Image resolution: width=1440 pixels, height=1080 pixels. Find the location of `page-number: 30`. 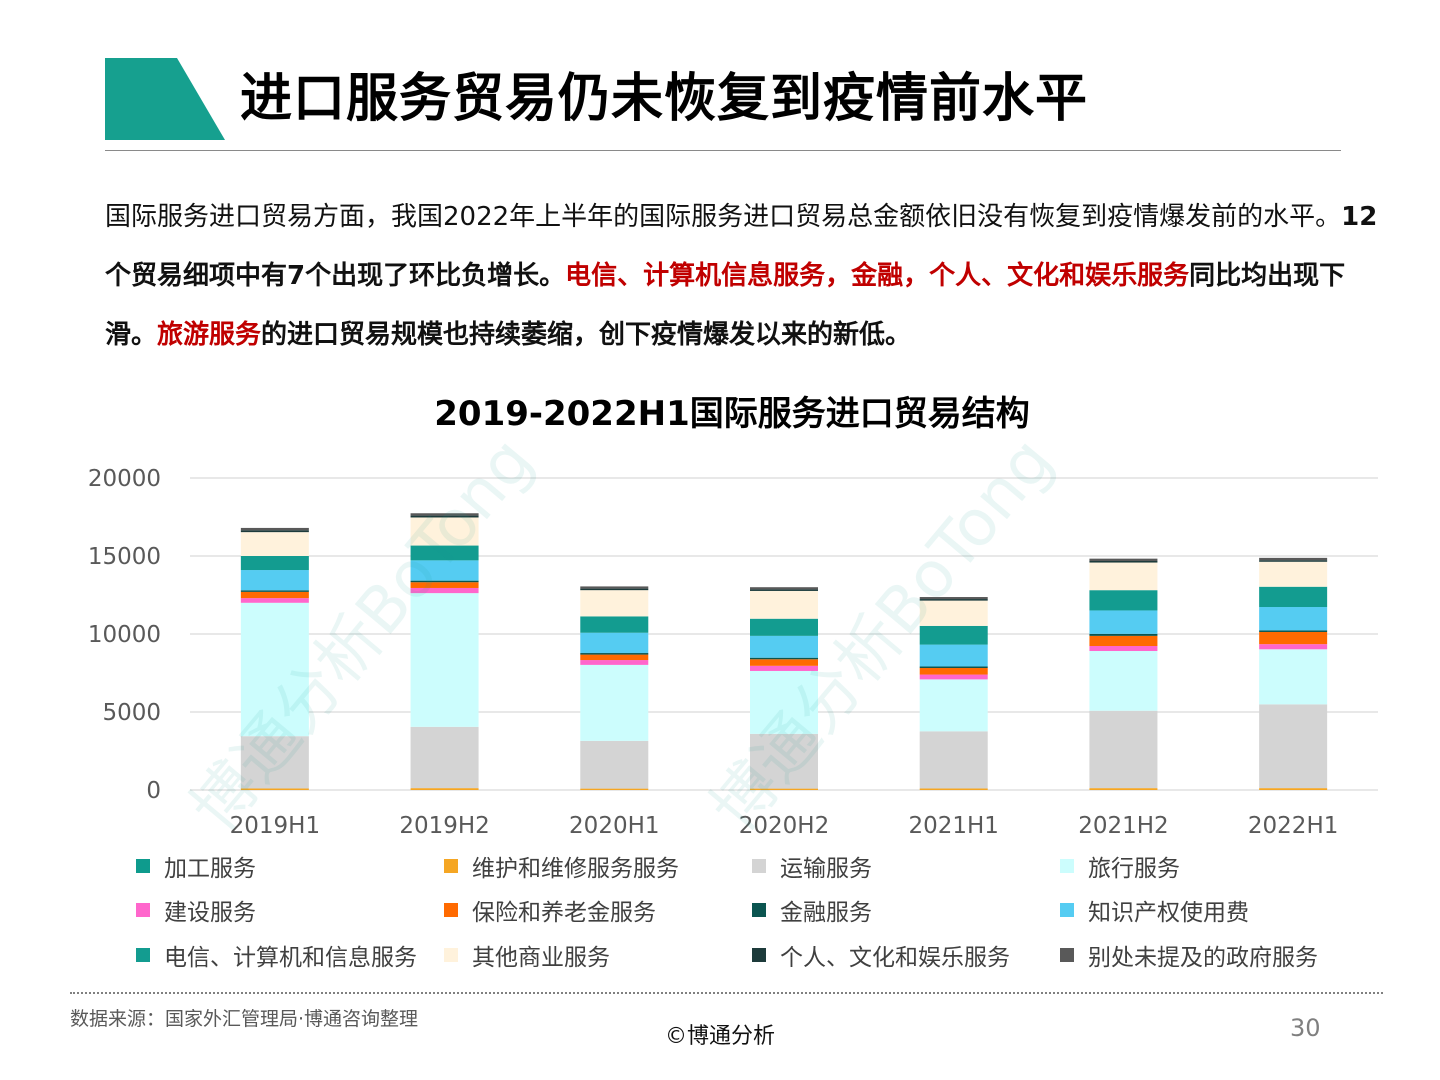

page-number: 30 is located at coordinates (1305, 1028).